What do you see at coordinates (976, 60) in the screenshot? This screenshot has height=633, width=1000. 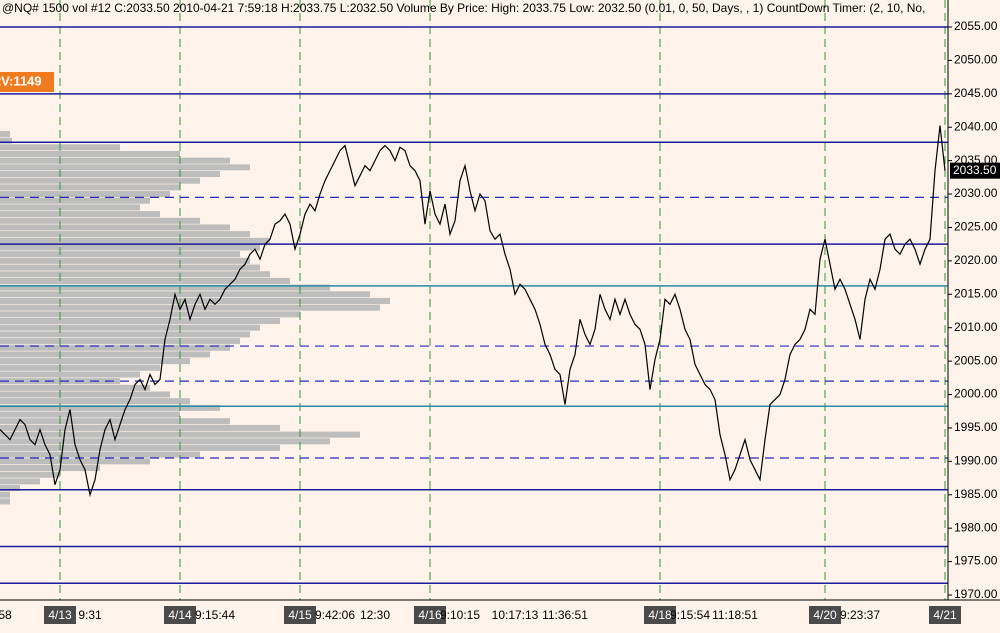 I see `y-tick-label: 2050.00` at bounding box center [976, 60].